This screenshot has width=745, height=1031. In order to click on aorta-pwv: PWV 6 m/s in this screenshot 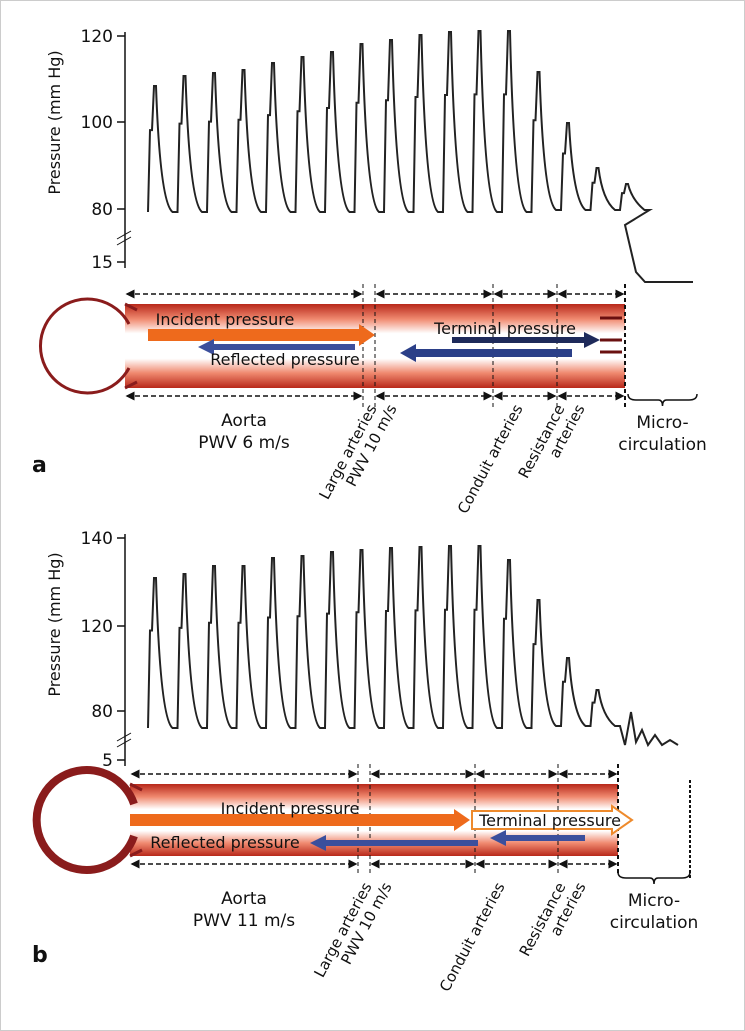, I will do `click(244, 443)`.